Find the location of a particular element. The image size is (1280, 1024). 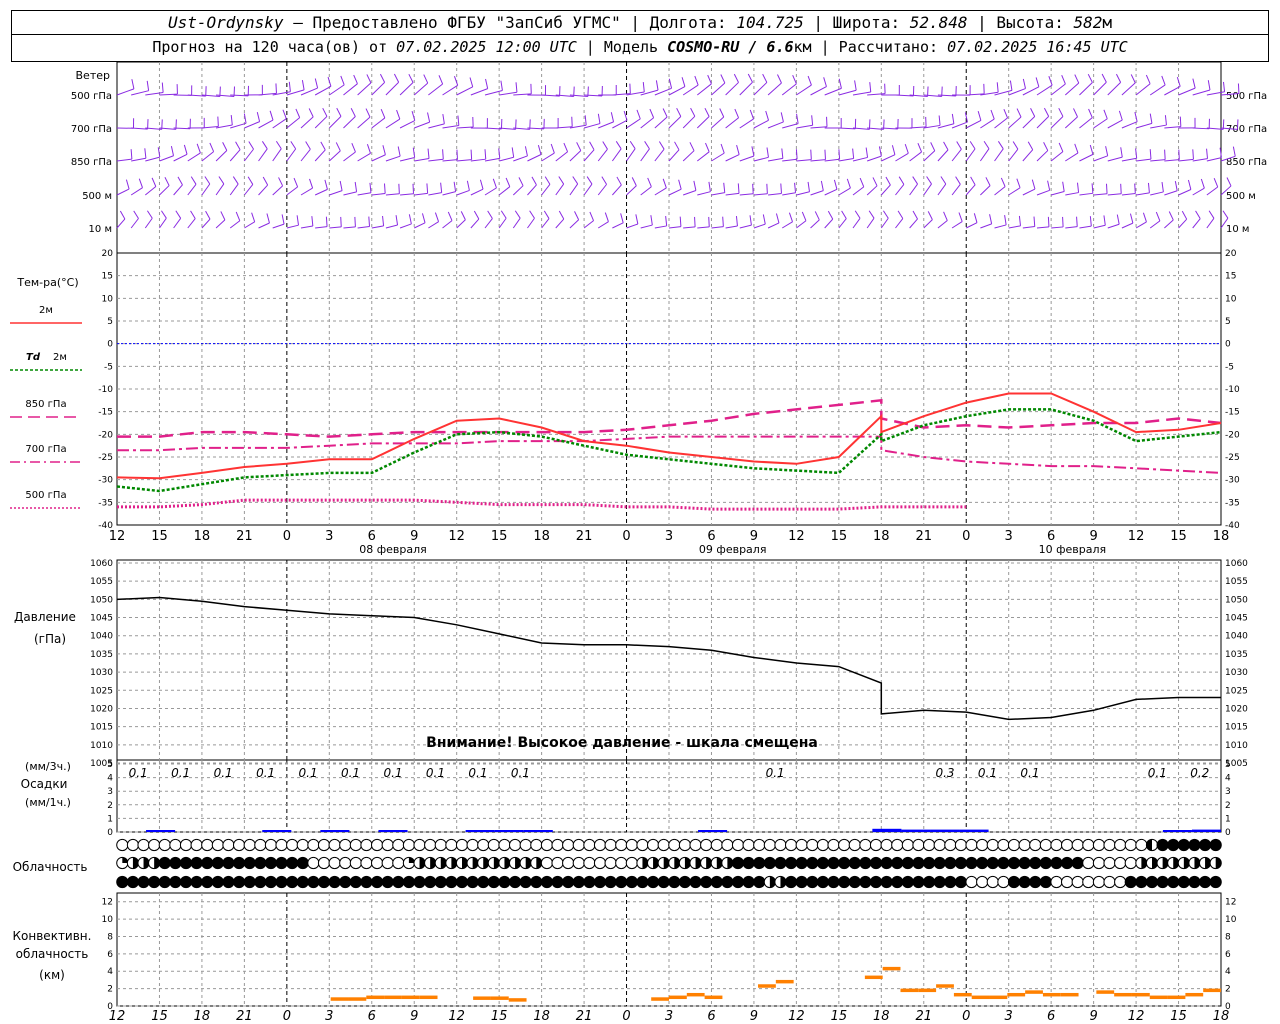

precip-bar is located at coordinates (277, 831).